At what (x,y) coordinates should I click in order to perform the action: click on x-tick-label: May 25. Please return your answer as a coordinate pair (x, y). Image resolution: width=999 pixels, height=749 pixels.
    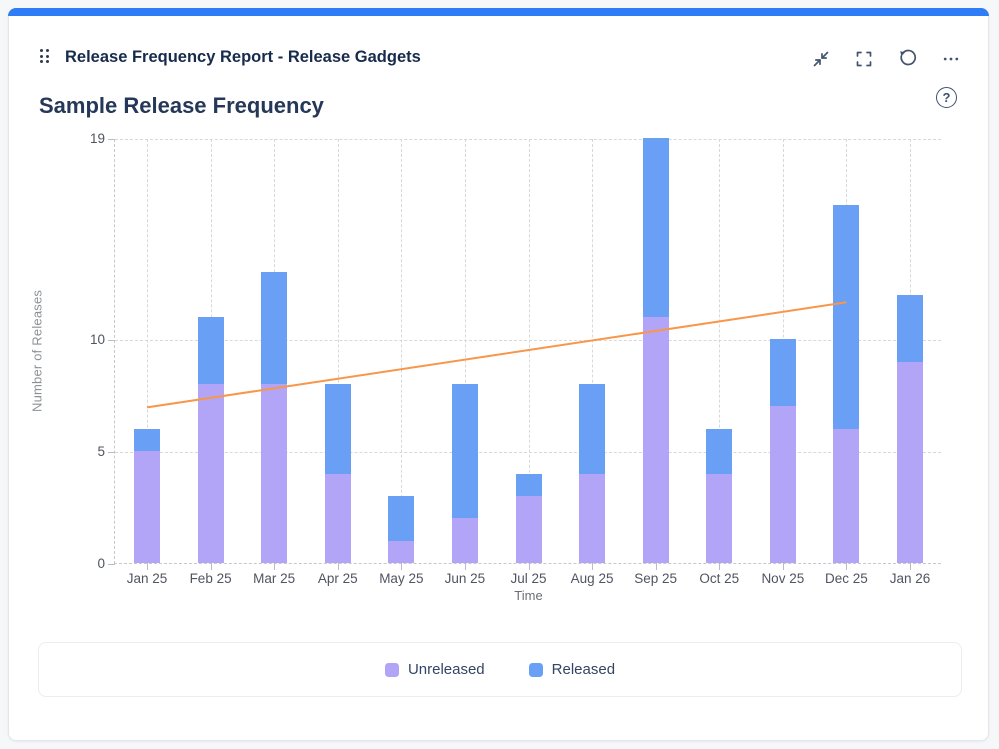
    Looking at the image, I should click on (401, 578).